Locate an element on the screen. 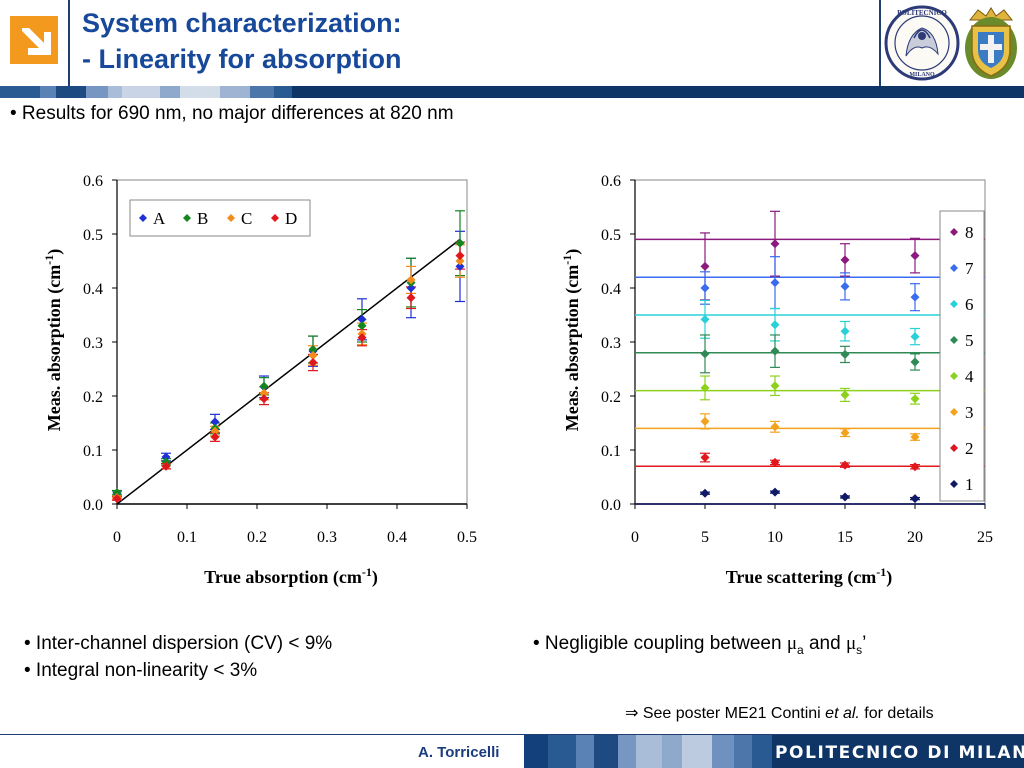  mu-sub-s: s is located at coordinates (859, 649).